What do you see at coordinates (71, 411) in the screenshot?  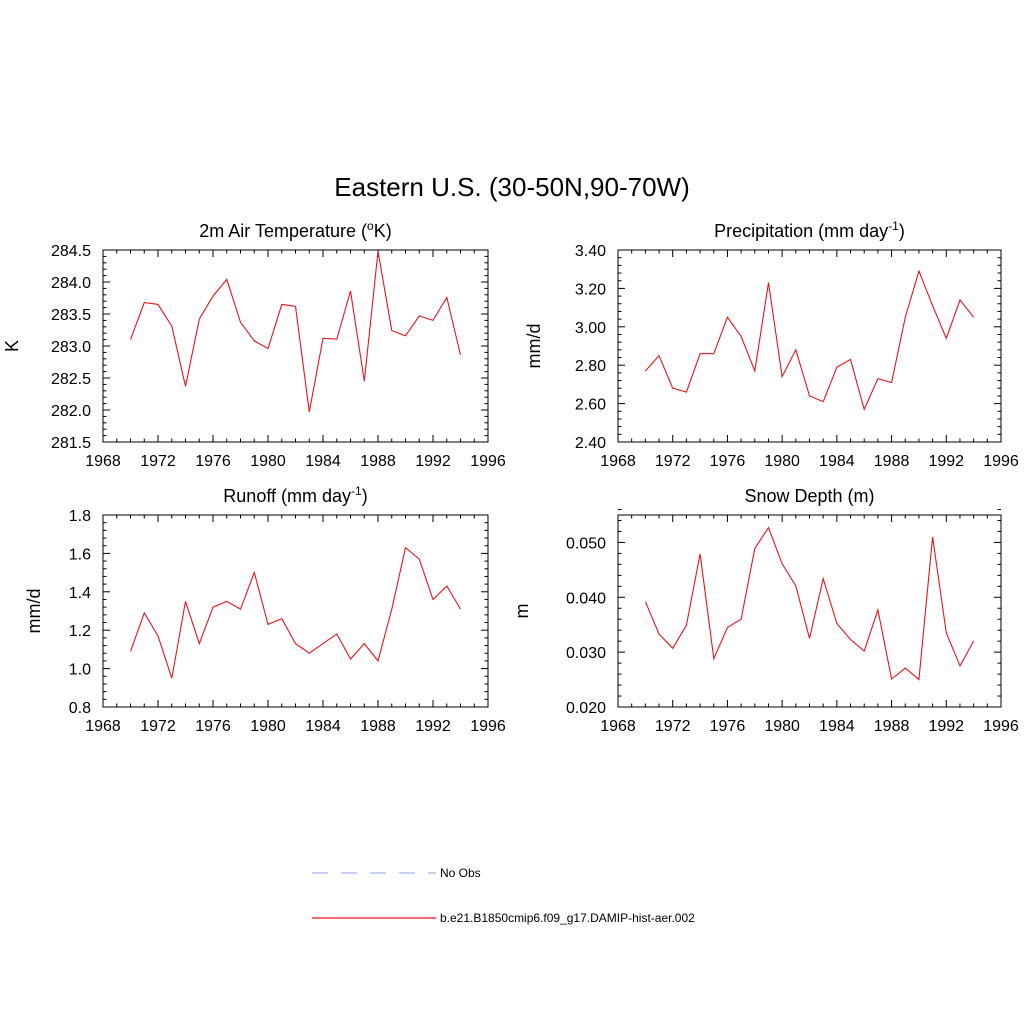 I see `y-tick-label: 282.0` at bounding box center [71, 411].